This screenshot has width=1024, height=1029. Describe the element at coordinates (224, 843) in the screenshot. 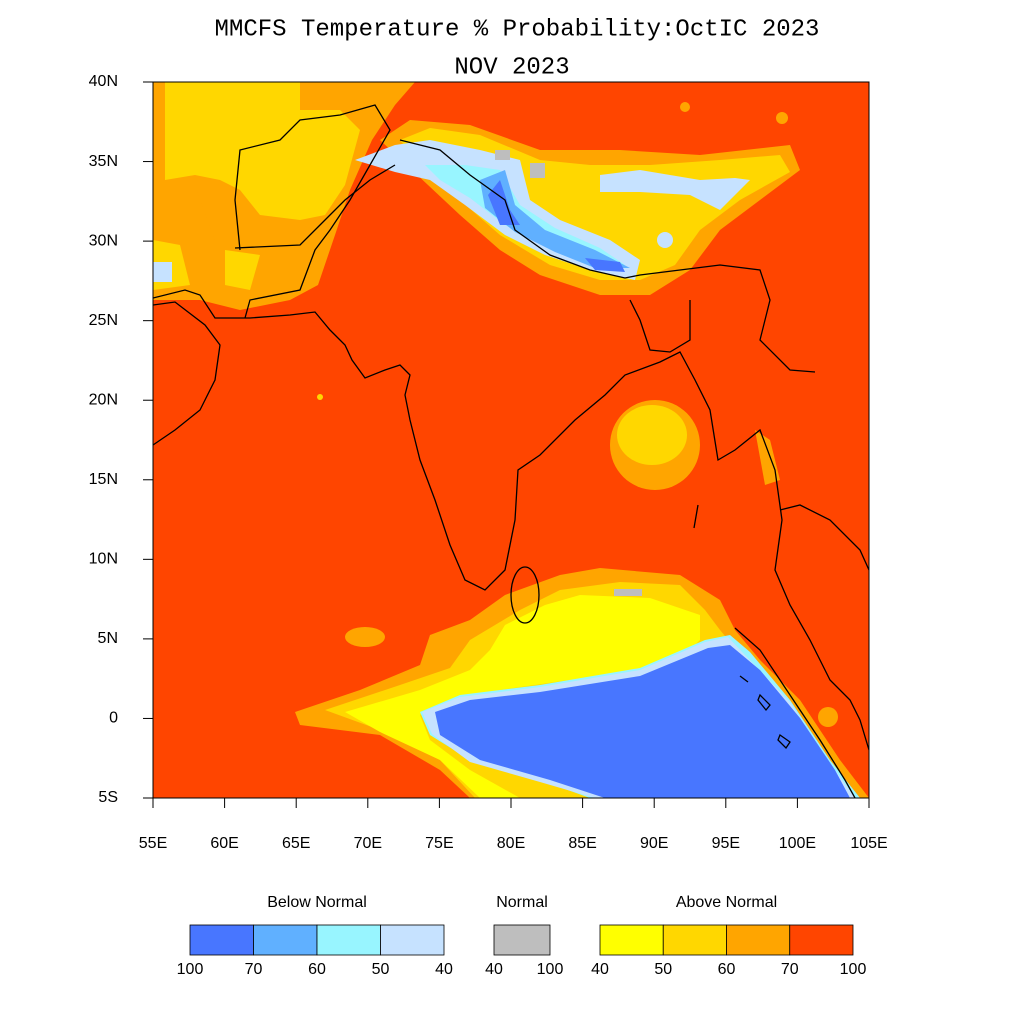

I see `x-tick-label: 60E` at that location.